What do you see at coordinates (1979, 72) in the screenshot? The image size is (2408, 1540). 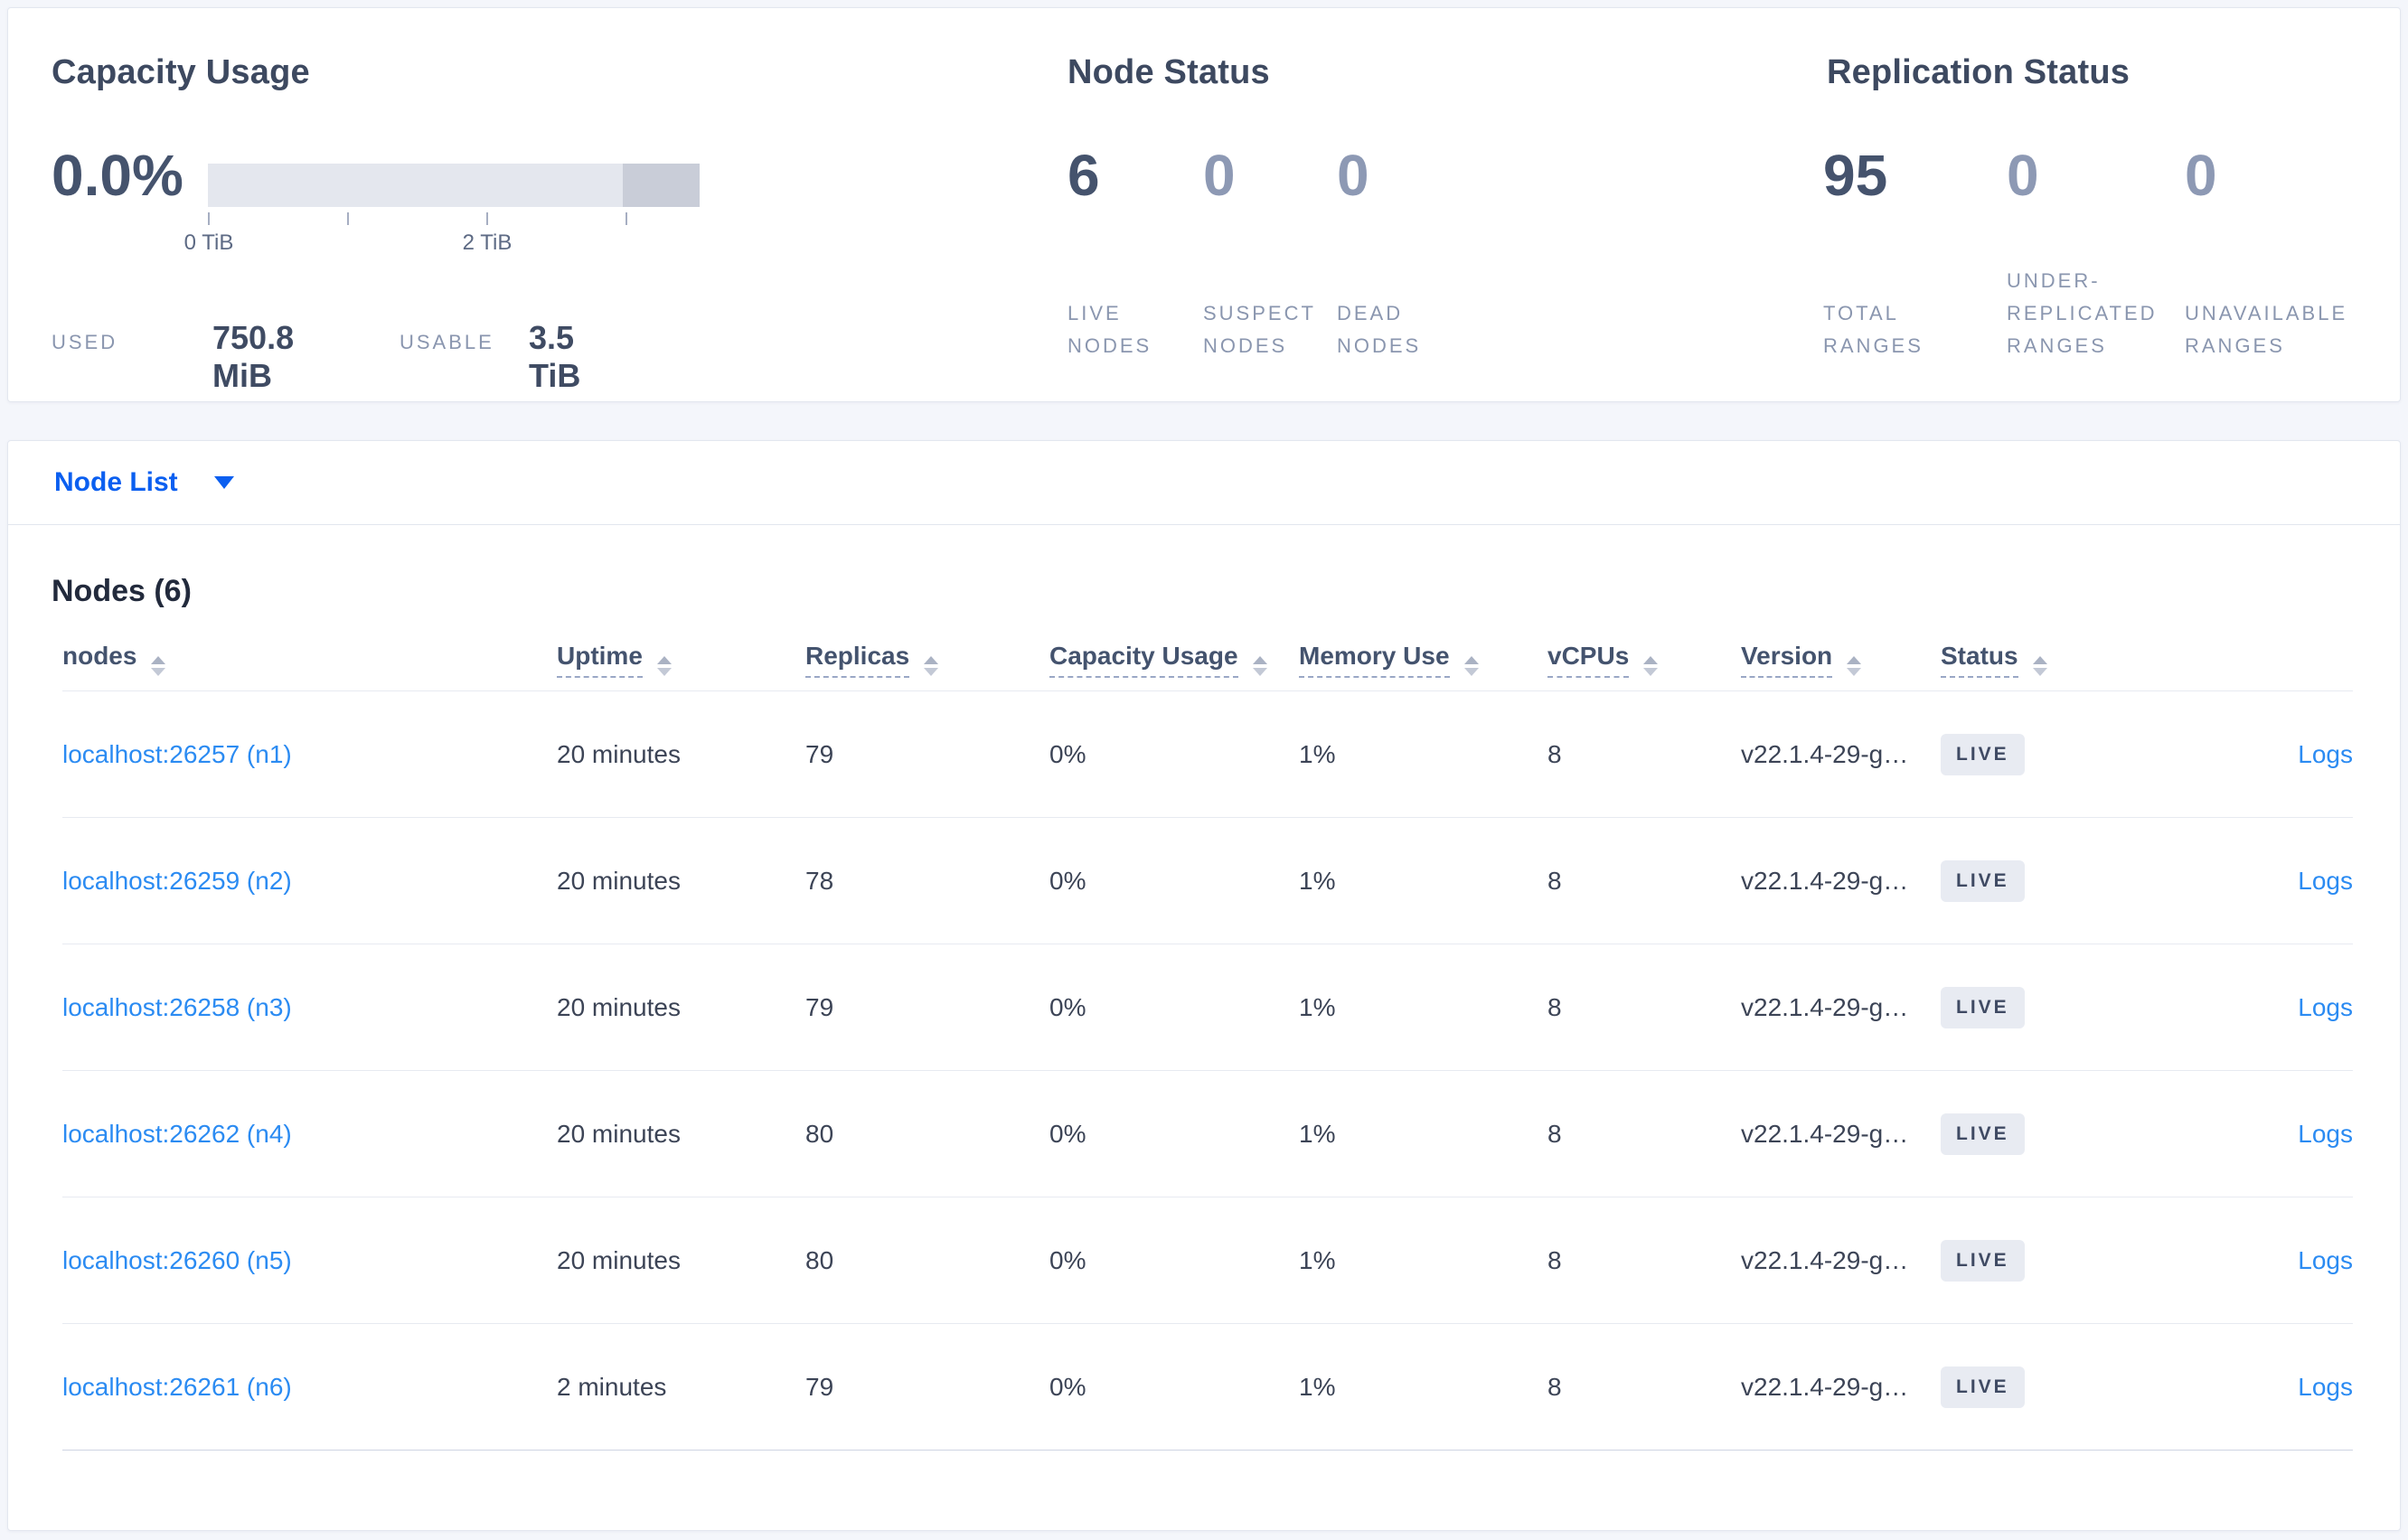 I see `replication-status-title: Replication Status` at bounding box center [1979, 72].